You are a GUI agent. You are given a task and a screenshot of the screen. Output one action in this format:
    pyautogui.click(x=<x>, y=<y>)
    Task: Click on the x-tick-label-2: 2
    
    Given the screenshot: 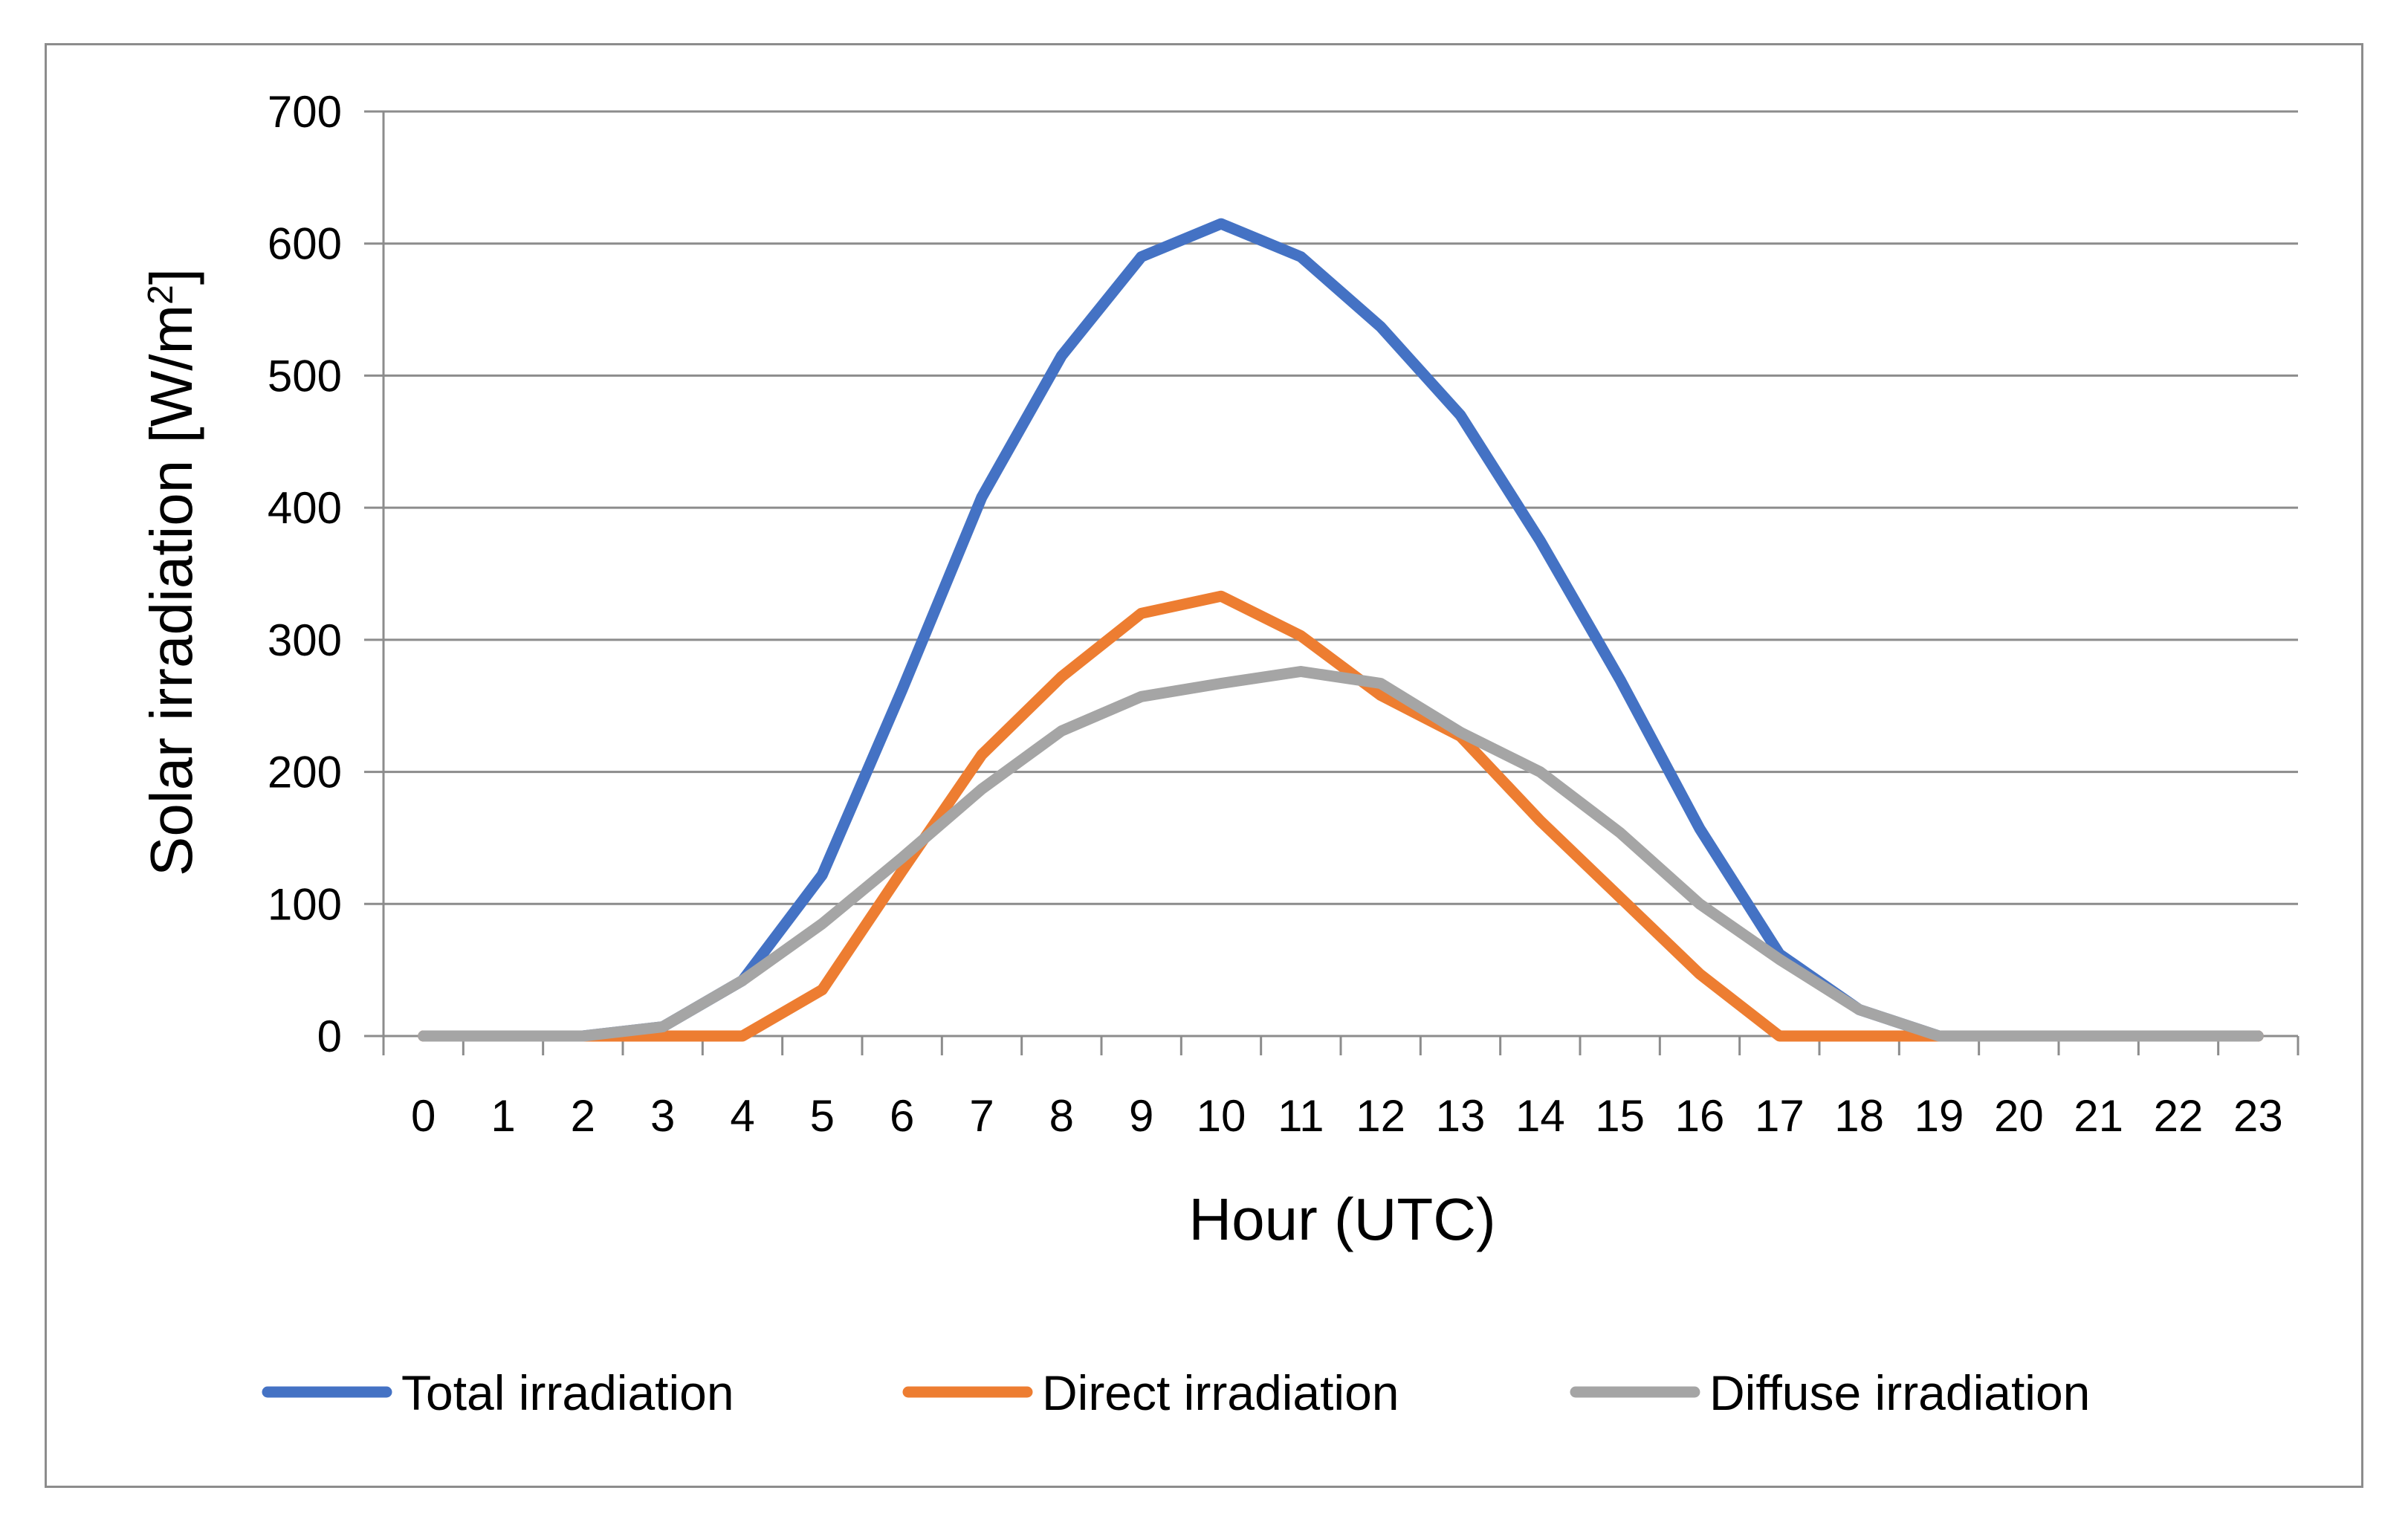 What is the action you would take?
    pyautogui.click(x=583, y=1116)
    